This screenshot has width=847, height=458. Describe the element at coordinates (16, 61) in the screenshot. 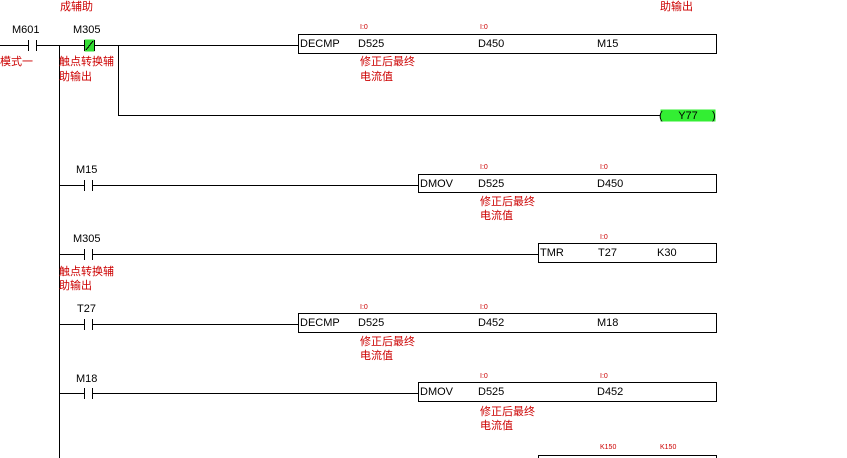

I see `comment: 模式一` at that location.